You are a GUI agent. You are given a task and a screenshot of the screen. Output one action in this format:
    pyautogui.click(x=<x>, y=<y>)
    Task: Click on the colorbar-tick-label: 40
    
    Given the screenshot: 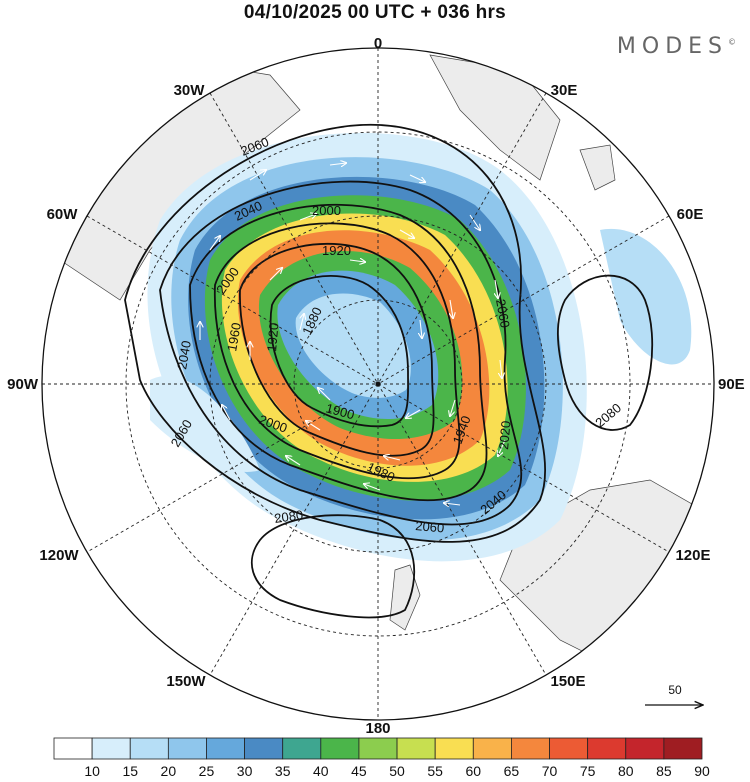 What is the action you would take?
    pyautogui.click(x=321, y=771)
    